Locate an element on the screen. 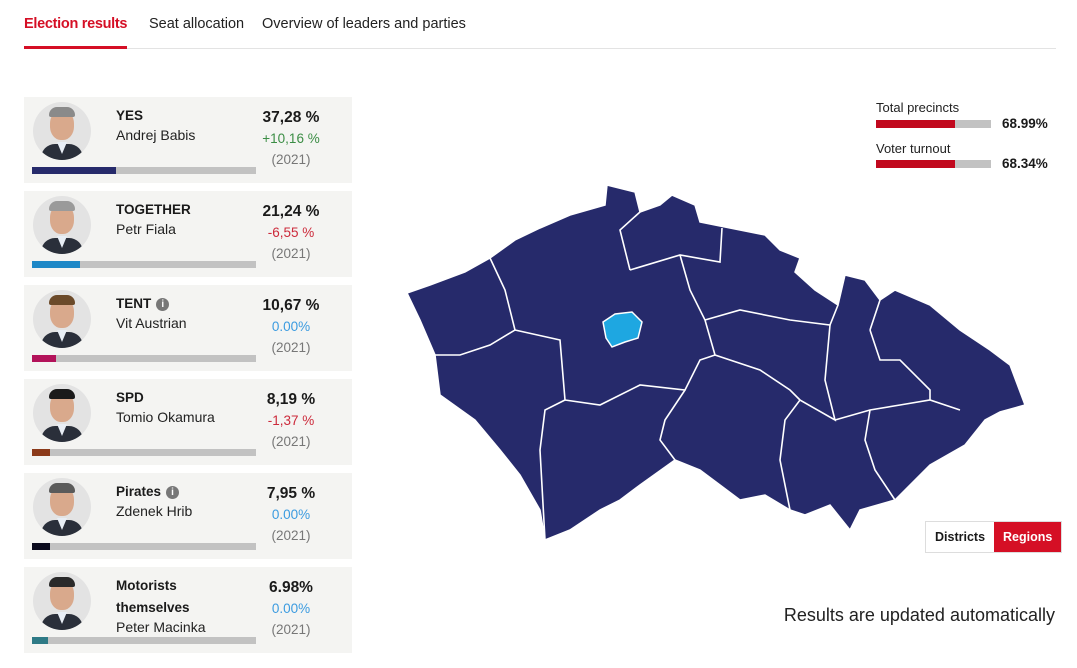 This screenshot has width=1077, height=668. tab-overview-leaders-parties: Overview of leaders and parties is located at coordinates (364, 24).